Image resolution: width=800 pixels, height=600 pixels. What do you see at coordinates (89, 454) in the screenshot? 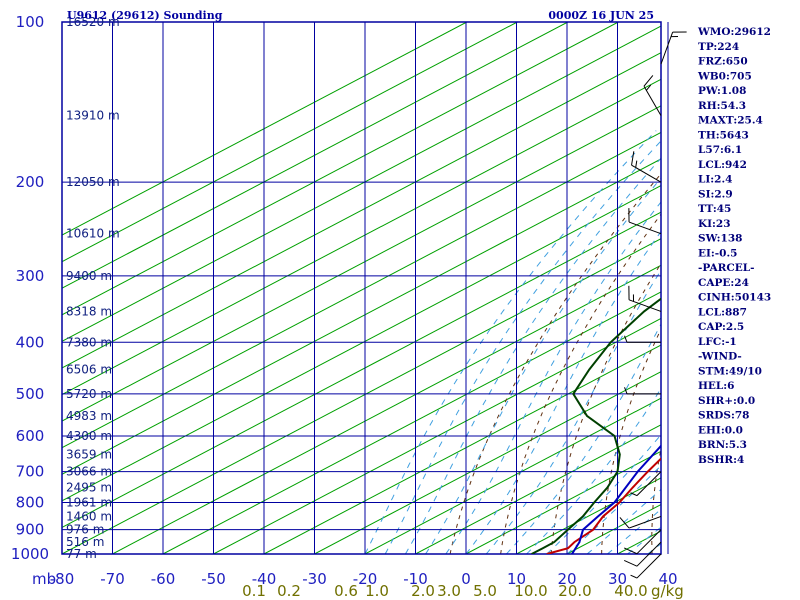
I see `height-label: 3659 m` at bounding box center [89, 454].